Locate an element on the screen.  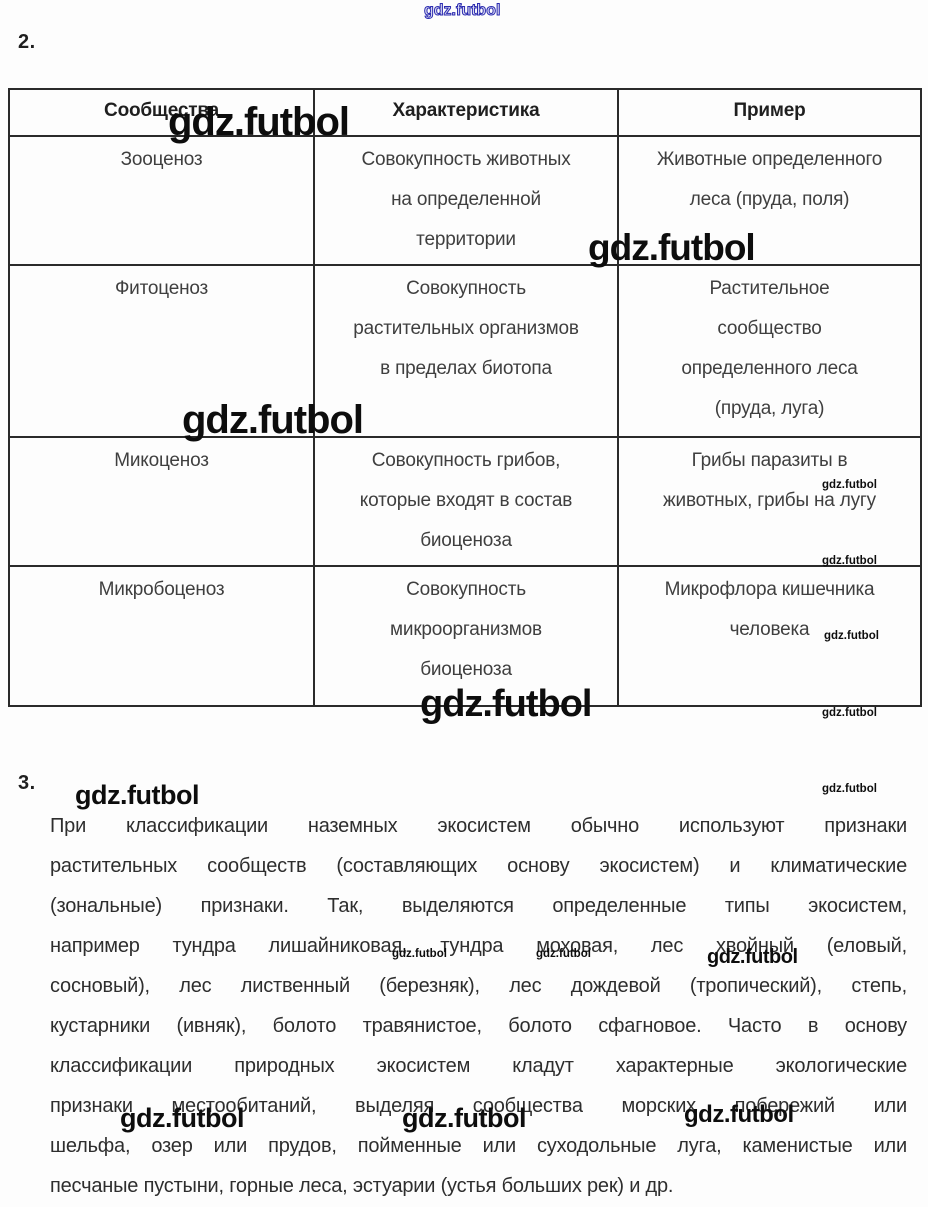
cell-community: Фитоценоз is located at coordinates (161, 351).